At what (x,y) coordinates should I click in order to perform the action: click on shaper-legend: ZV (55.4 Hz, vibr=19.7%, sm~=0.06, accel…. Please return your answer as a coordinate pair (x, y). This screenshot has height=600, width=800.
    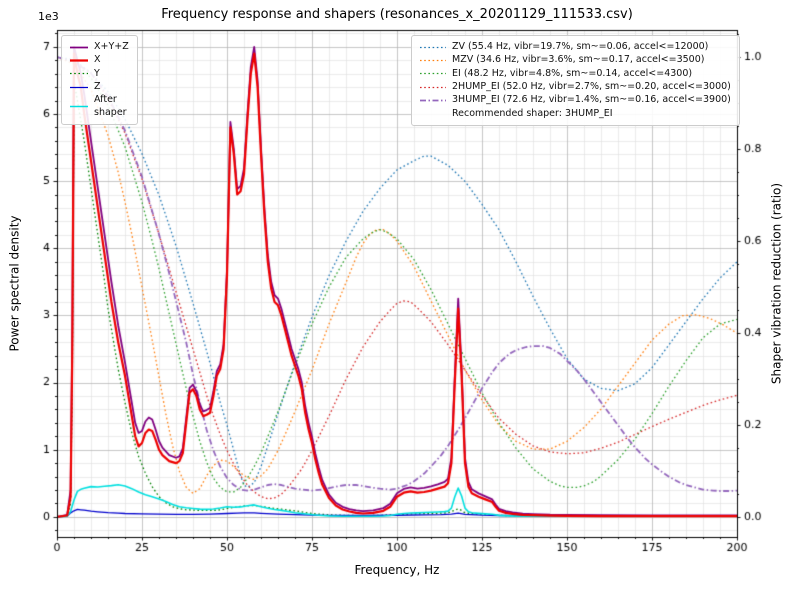
    Looking at the image, I should click on (575, 81).